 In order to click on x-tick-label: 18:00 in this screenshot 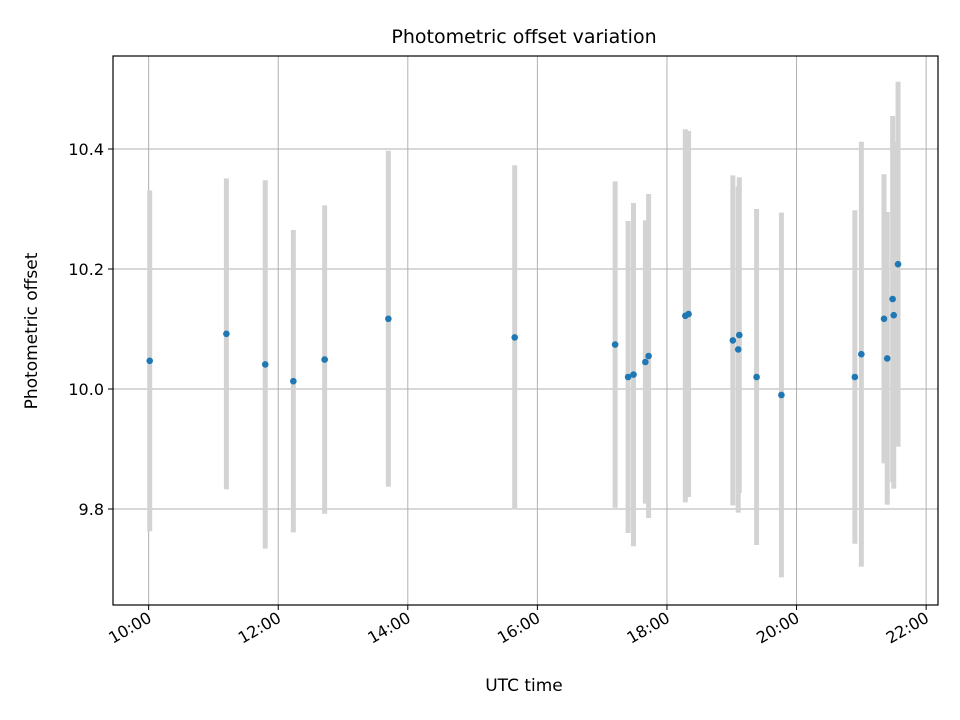, I will do `click(648, 628)`.